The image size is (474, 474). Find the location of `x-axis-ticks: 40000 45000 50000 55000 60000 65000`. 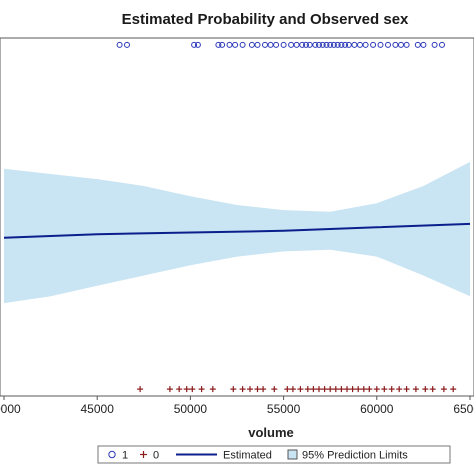

x-axis-ticks: 40000 45000 50000 55000 60000 65000 is located at coordinates (237, 406).